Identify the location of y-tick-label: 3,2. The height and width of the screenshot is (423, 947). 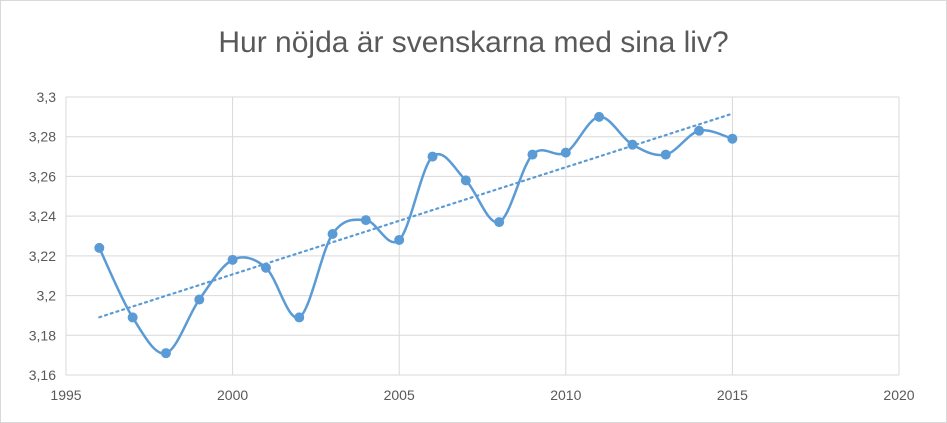
(47, 296).